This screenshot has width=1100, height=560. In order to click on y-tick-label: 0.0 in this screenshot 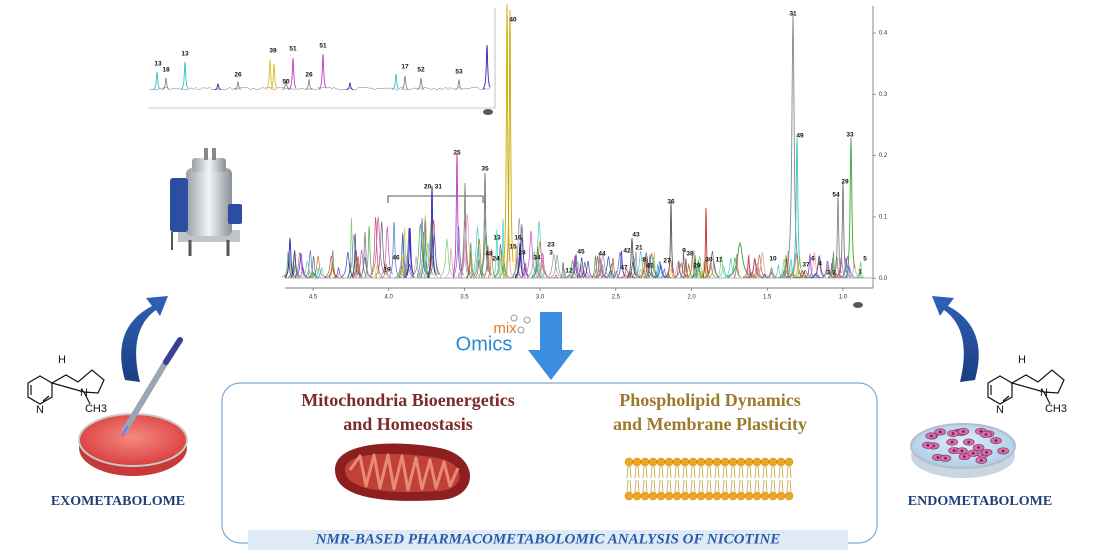, I will do `click(883, 279)`.